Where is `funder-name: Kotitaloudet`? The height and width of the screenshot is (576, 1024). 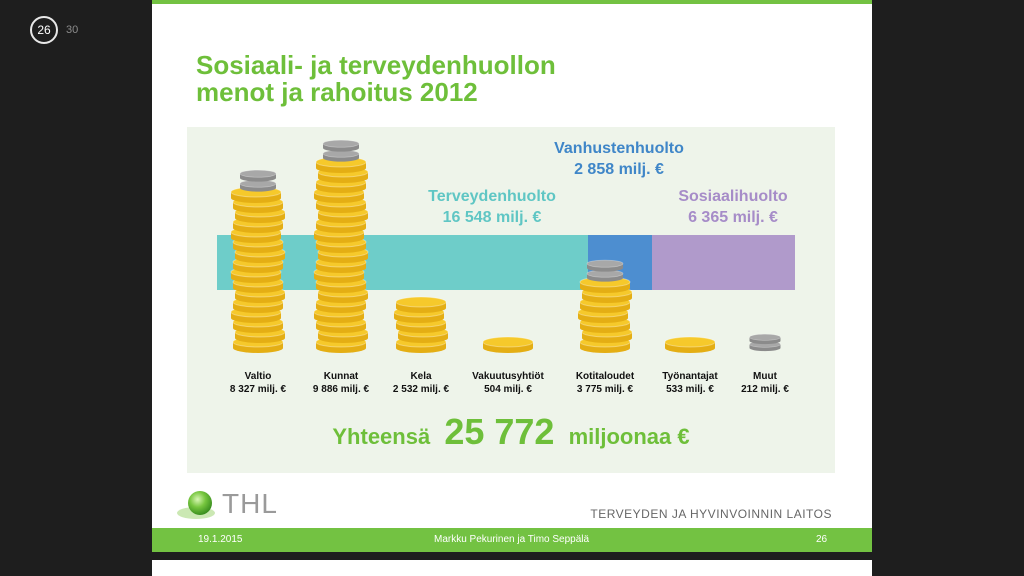 funder-name: Kotitaloudet is located at coordinates (605, 376).